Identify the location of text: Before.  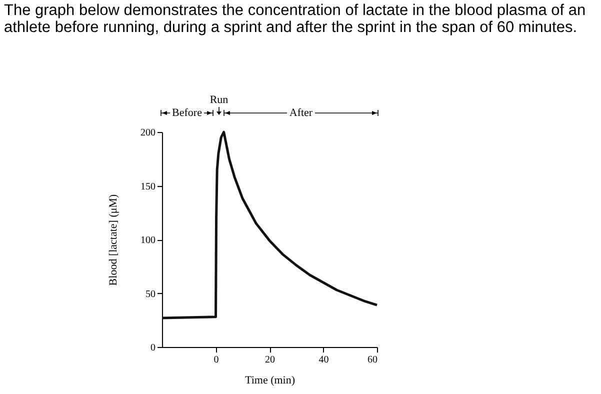
(187, 113).